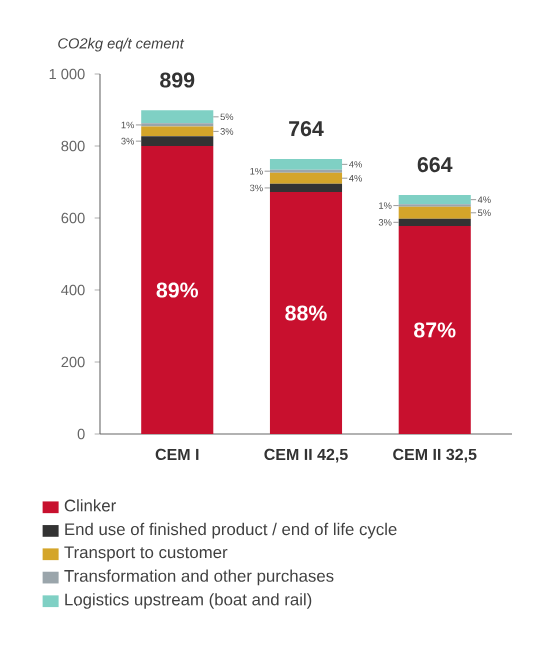  I want to click on annotation: 89%, so click(177, 290).